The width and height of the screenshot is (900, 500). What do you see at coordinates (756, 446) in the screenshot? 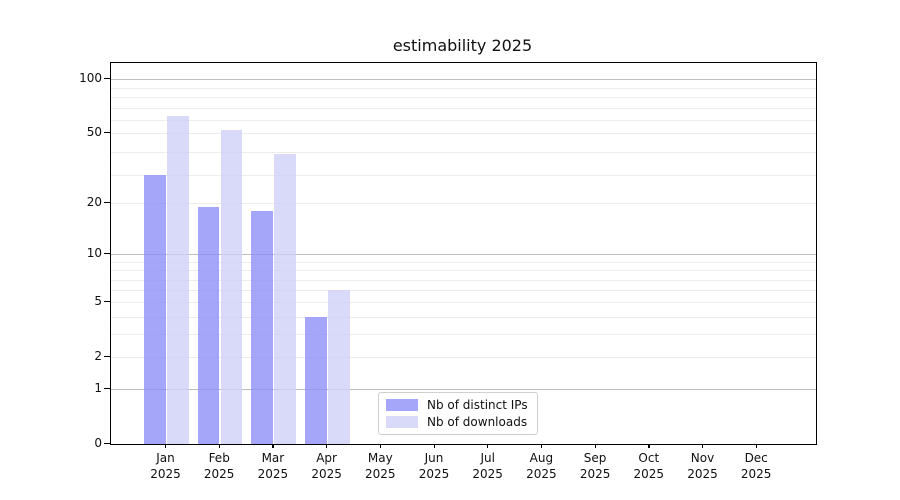
I see `x-tick-mark-dec` at bounding box center [756, 446].